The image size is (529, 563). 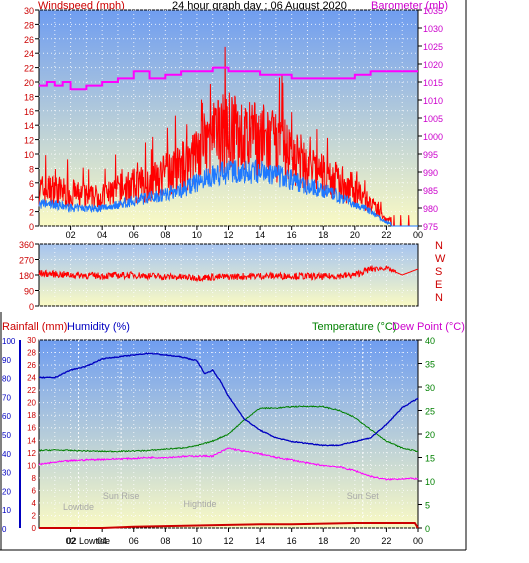 What do you see at coordinates (221, 518) in the screenshot?
I see `labels-layer: Lowtide Sun Rise Hightide Sun Set 02 Lowtide` at bounding box center [221, 518].